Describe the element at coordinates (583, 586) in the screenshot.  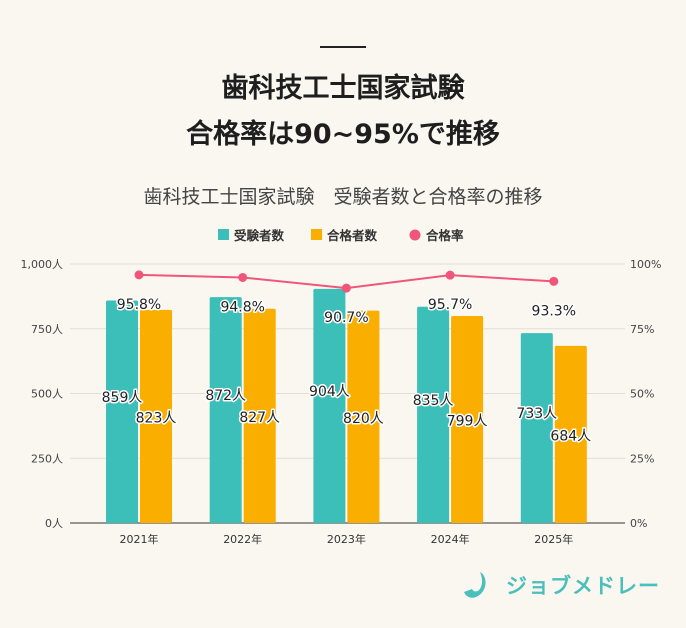
I see `logo-text: ジョブメドレー` at that location.